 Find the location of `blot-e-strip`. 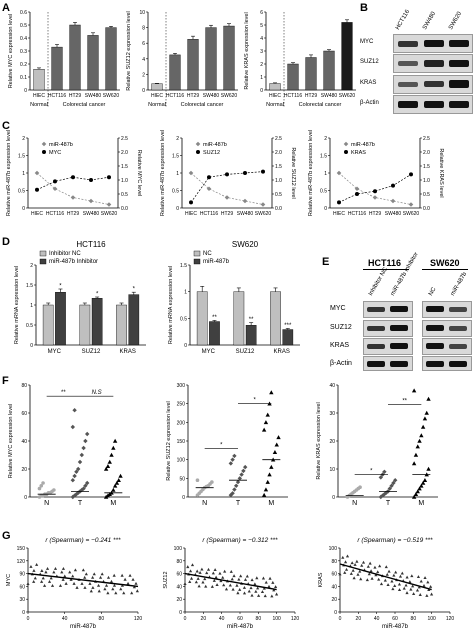

blot-e-strip is located at coordinates (388, 346).